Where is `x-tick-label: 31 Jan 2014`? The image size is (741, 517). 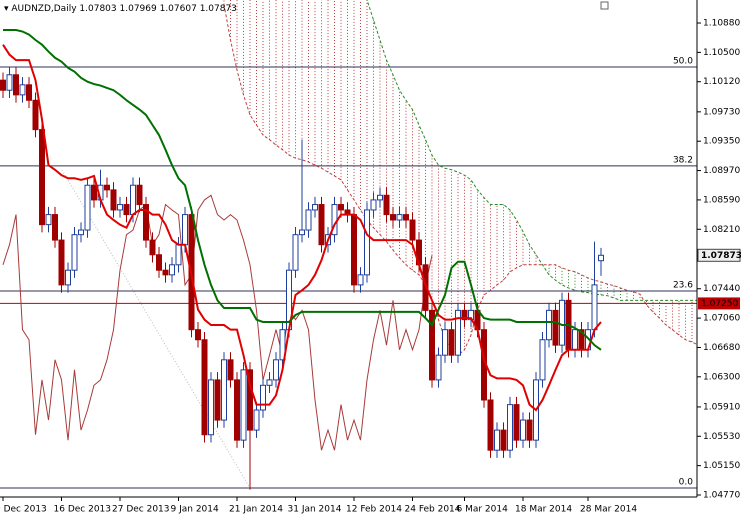 x-tick-label: 31 Jan 2014 is located at coordinates (315, 510).